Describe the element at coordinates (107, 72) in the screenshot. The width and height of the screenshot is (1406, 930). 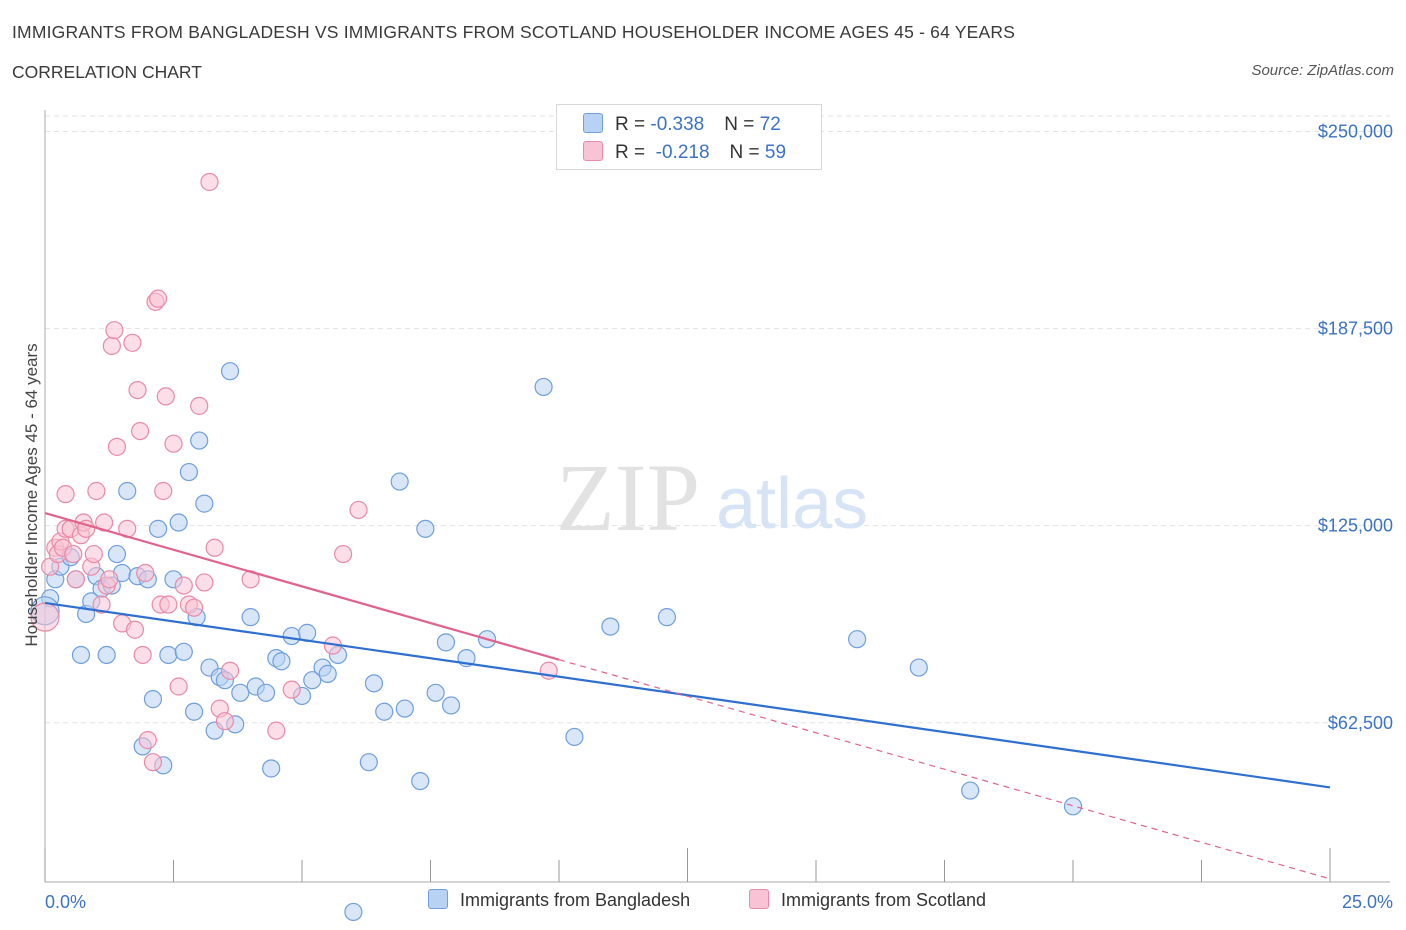
I see `chart-subtitle: CORRELATION CHART` at that location.